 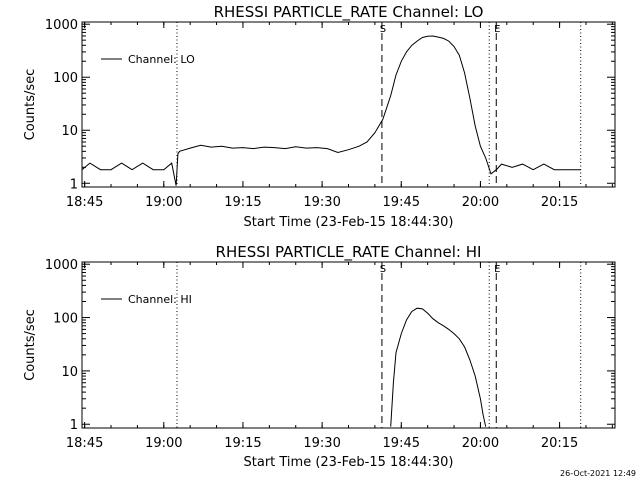 I want to click on legend-label: Channel: HI, so click(x=160, y=299).